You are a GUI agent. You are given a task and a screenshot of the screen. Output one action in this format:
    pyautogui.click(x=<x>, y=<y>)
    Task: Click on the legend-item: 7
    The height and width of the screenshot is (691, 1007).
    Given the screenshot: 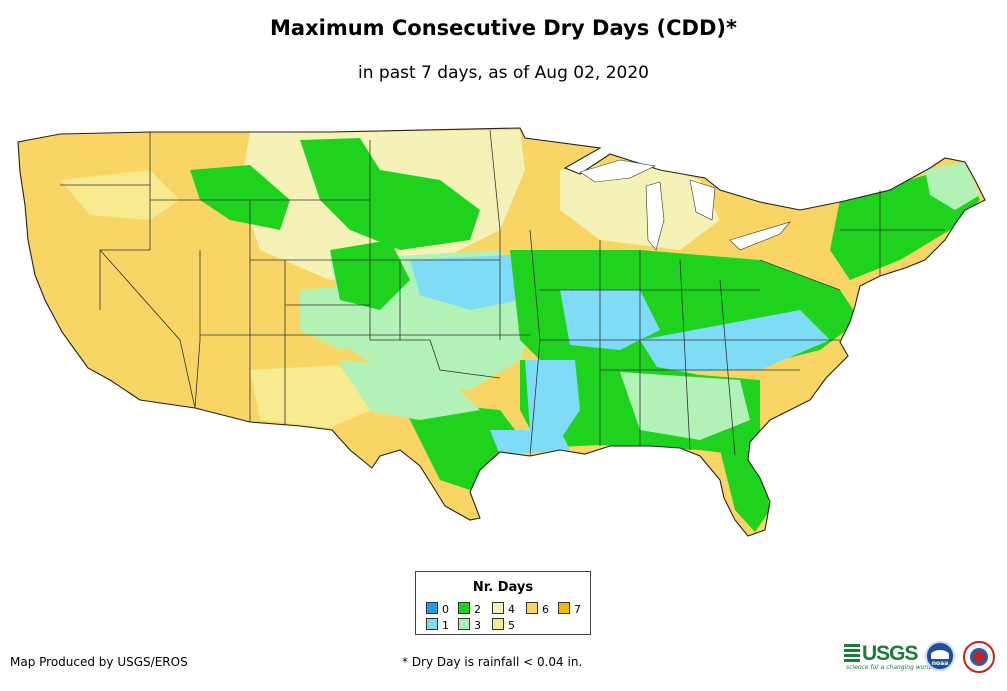 What is the action you would take?
    pyautogui.click(x=569, y=609)
    